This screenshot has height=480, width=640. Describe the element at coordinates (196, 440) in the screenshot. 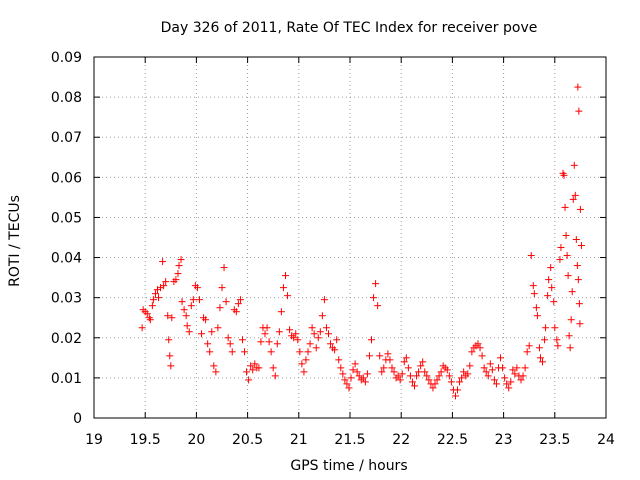

I see `x-tick-label: 20` at that location.